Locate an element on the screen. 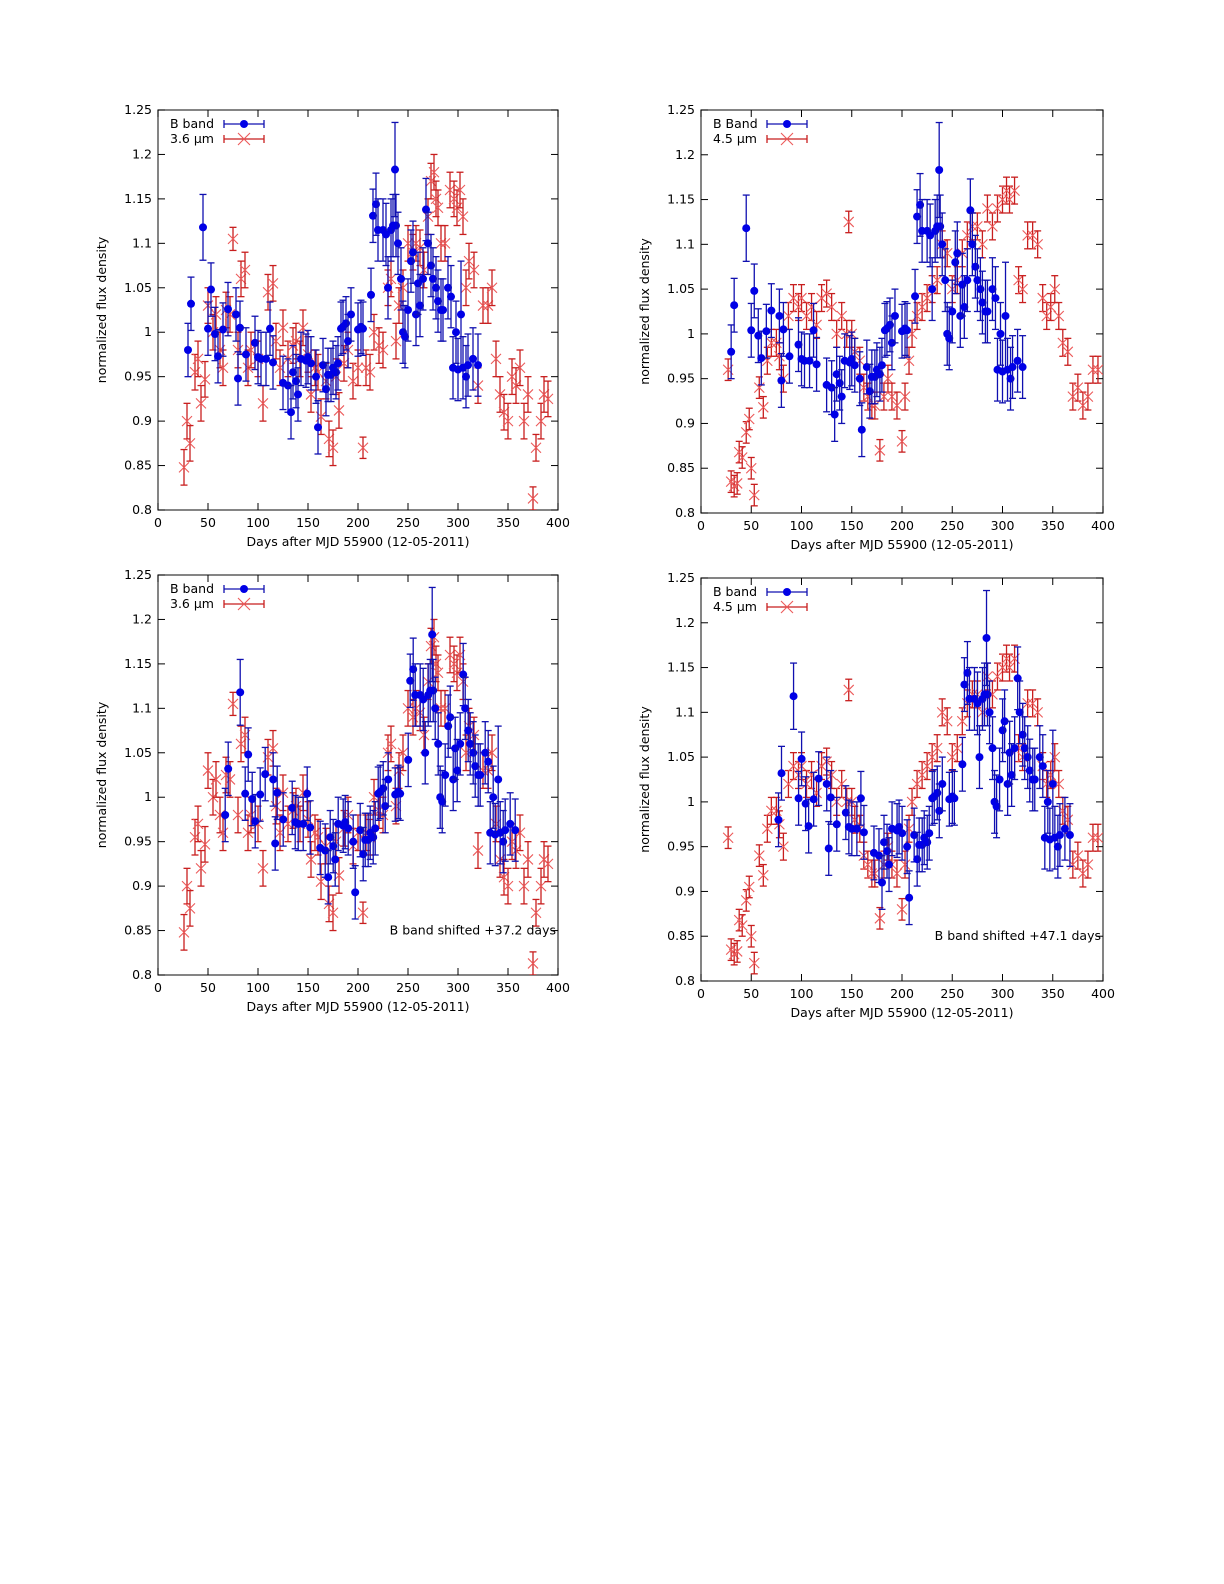 The height and width of the screenshot is (1584, 1224). x-tick-label: 400 is located at coordinates (558, 987).